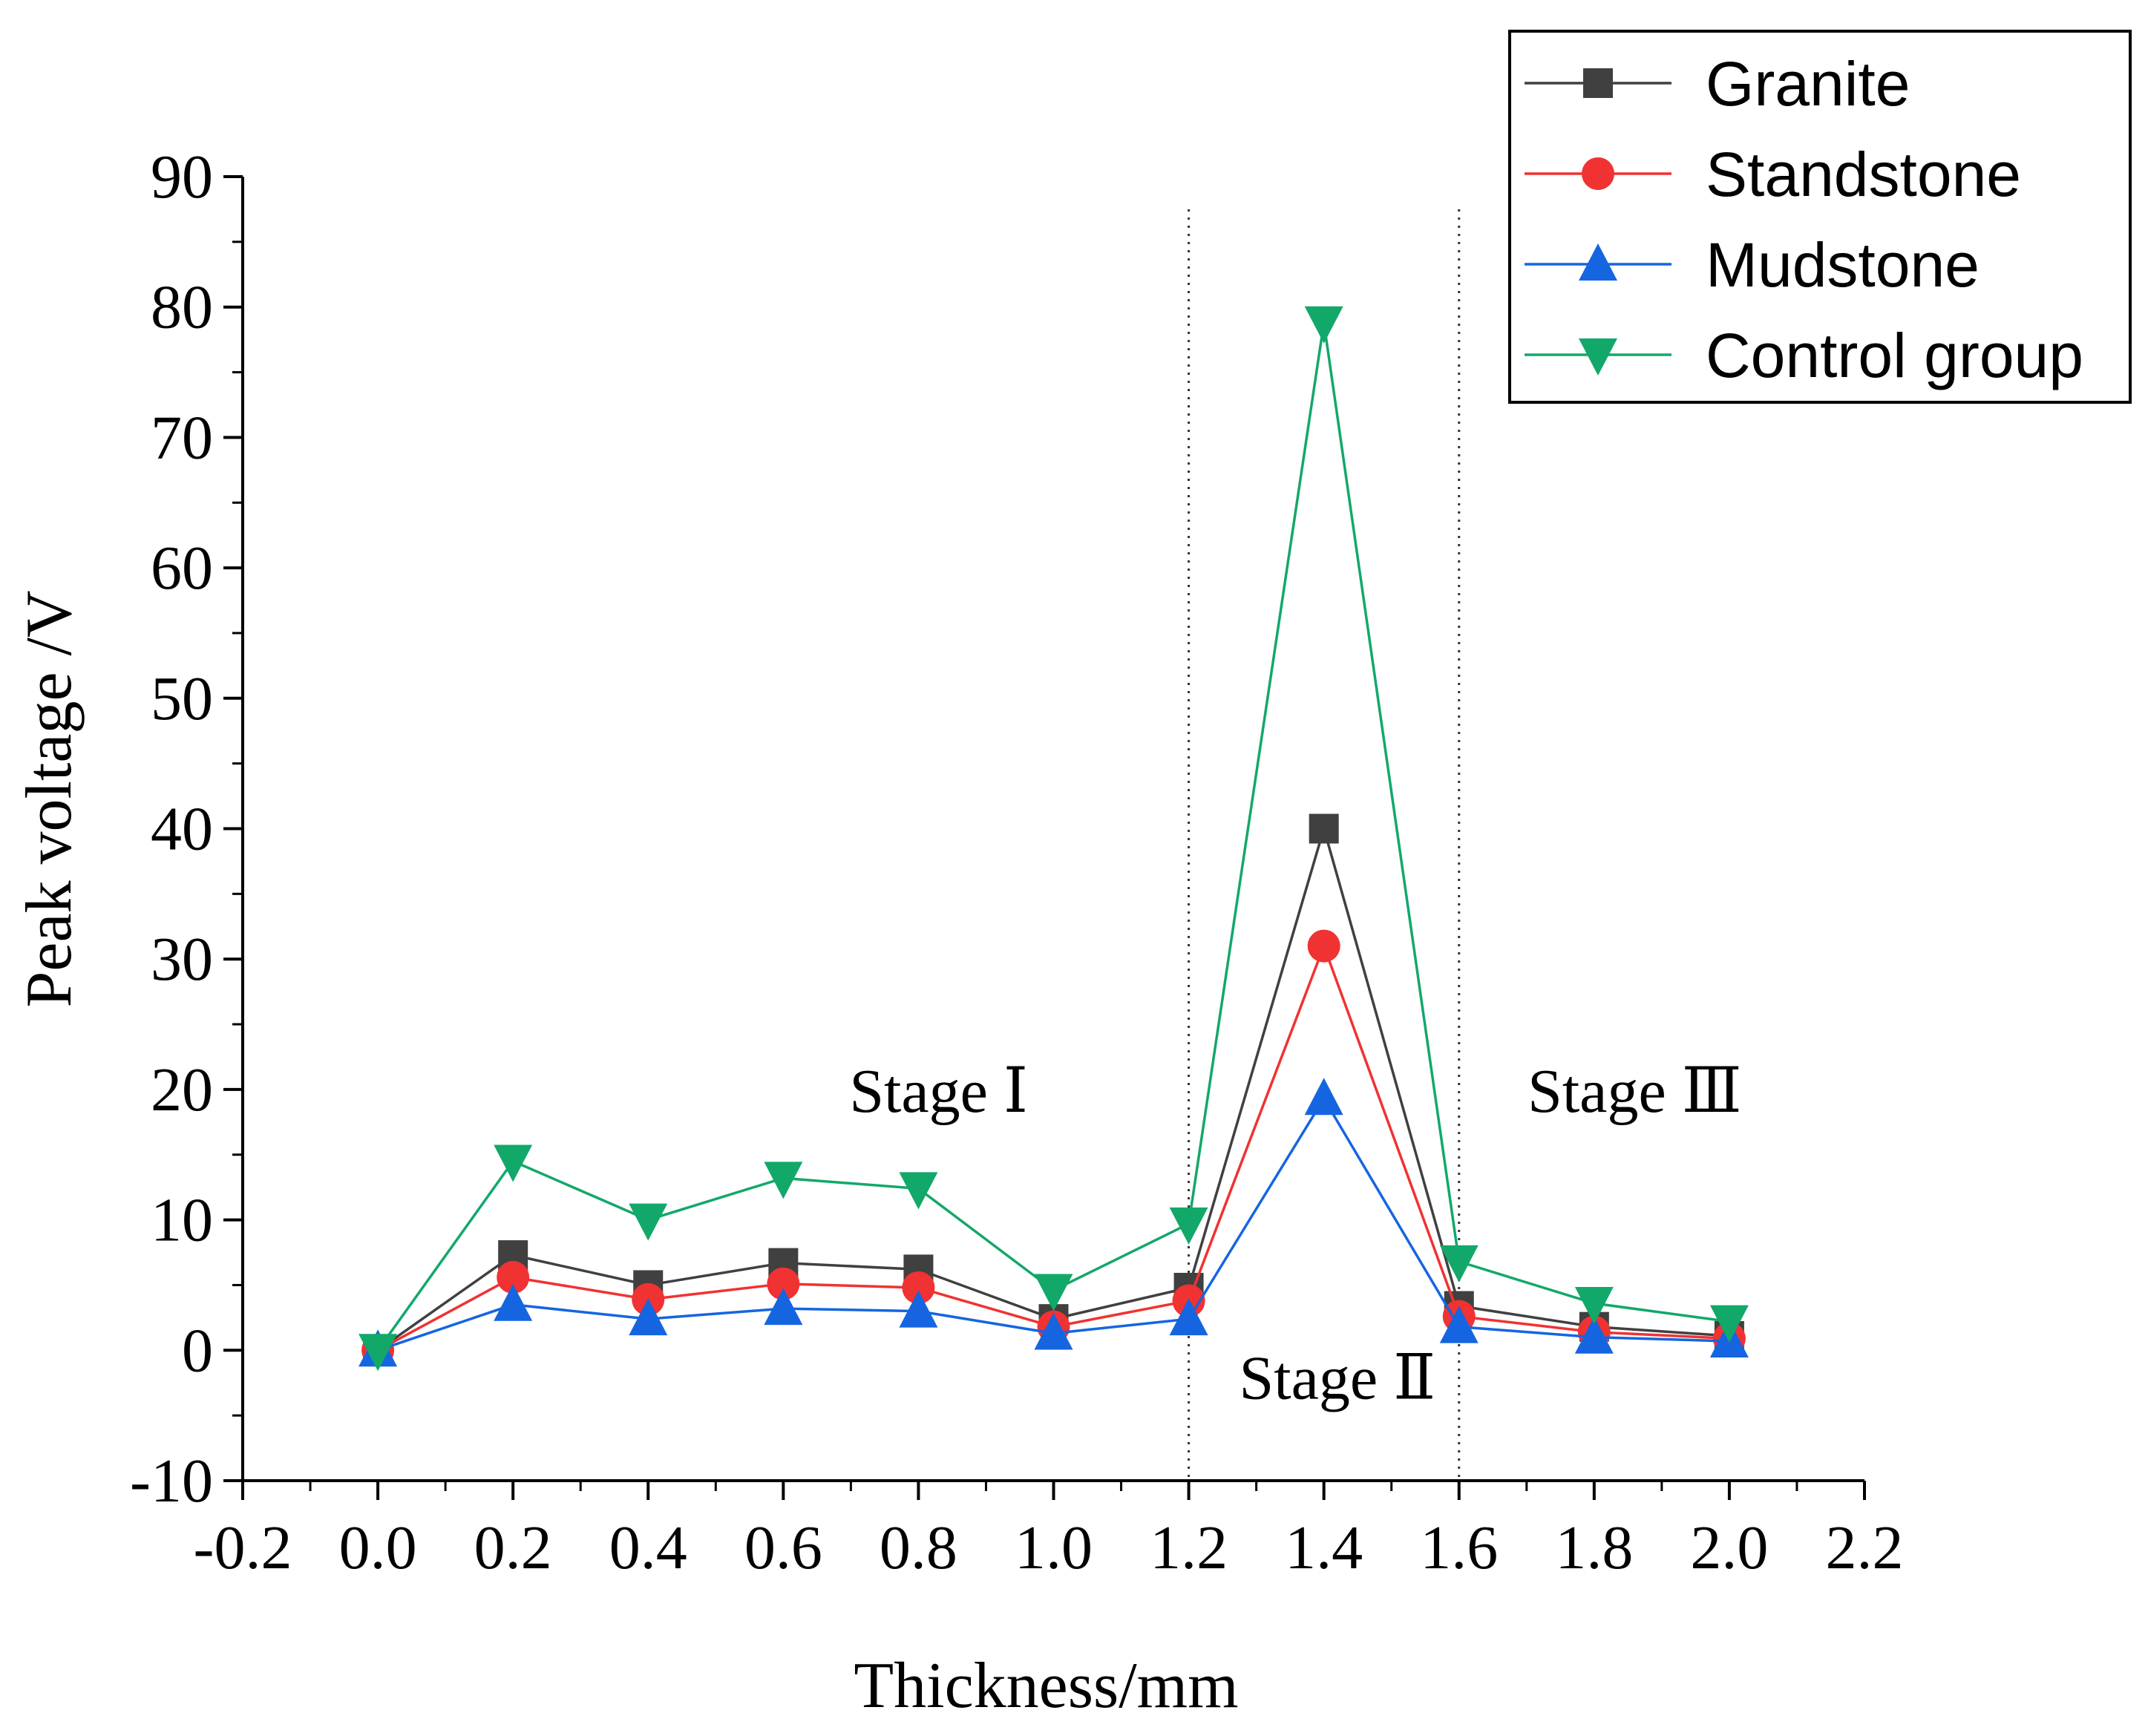 The image size is (2148, 1736). Describe the element at coordinates (1863, 174) in the screenshot. I see `legend-label: Standstone` at that location.